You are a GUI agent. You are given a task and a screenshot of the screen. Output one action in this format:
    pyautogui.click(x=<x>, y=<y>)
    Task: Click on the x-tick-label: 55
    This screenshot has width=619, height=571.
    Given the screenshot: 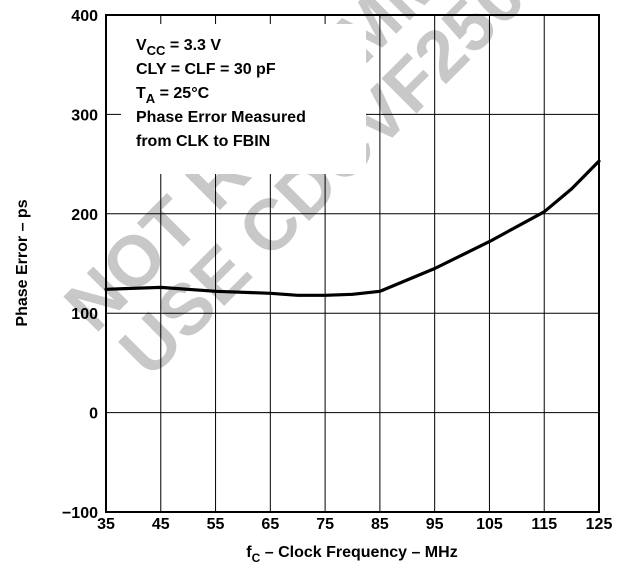 What is the action you would take?
    pyautogui.click(x=216, y=524)
    